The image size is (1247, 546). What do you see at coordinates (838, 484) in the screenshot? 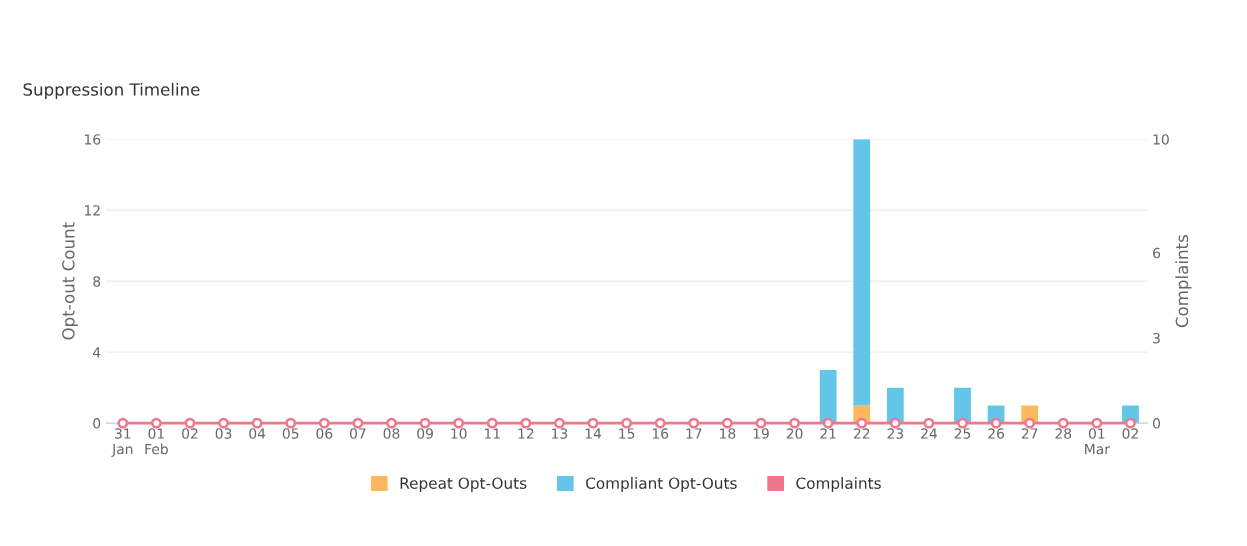
I see `legend-label: Complaints` at bounding box center [838, 484].